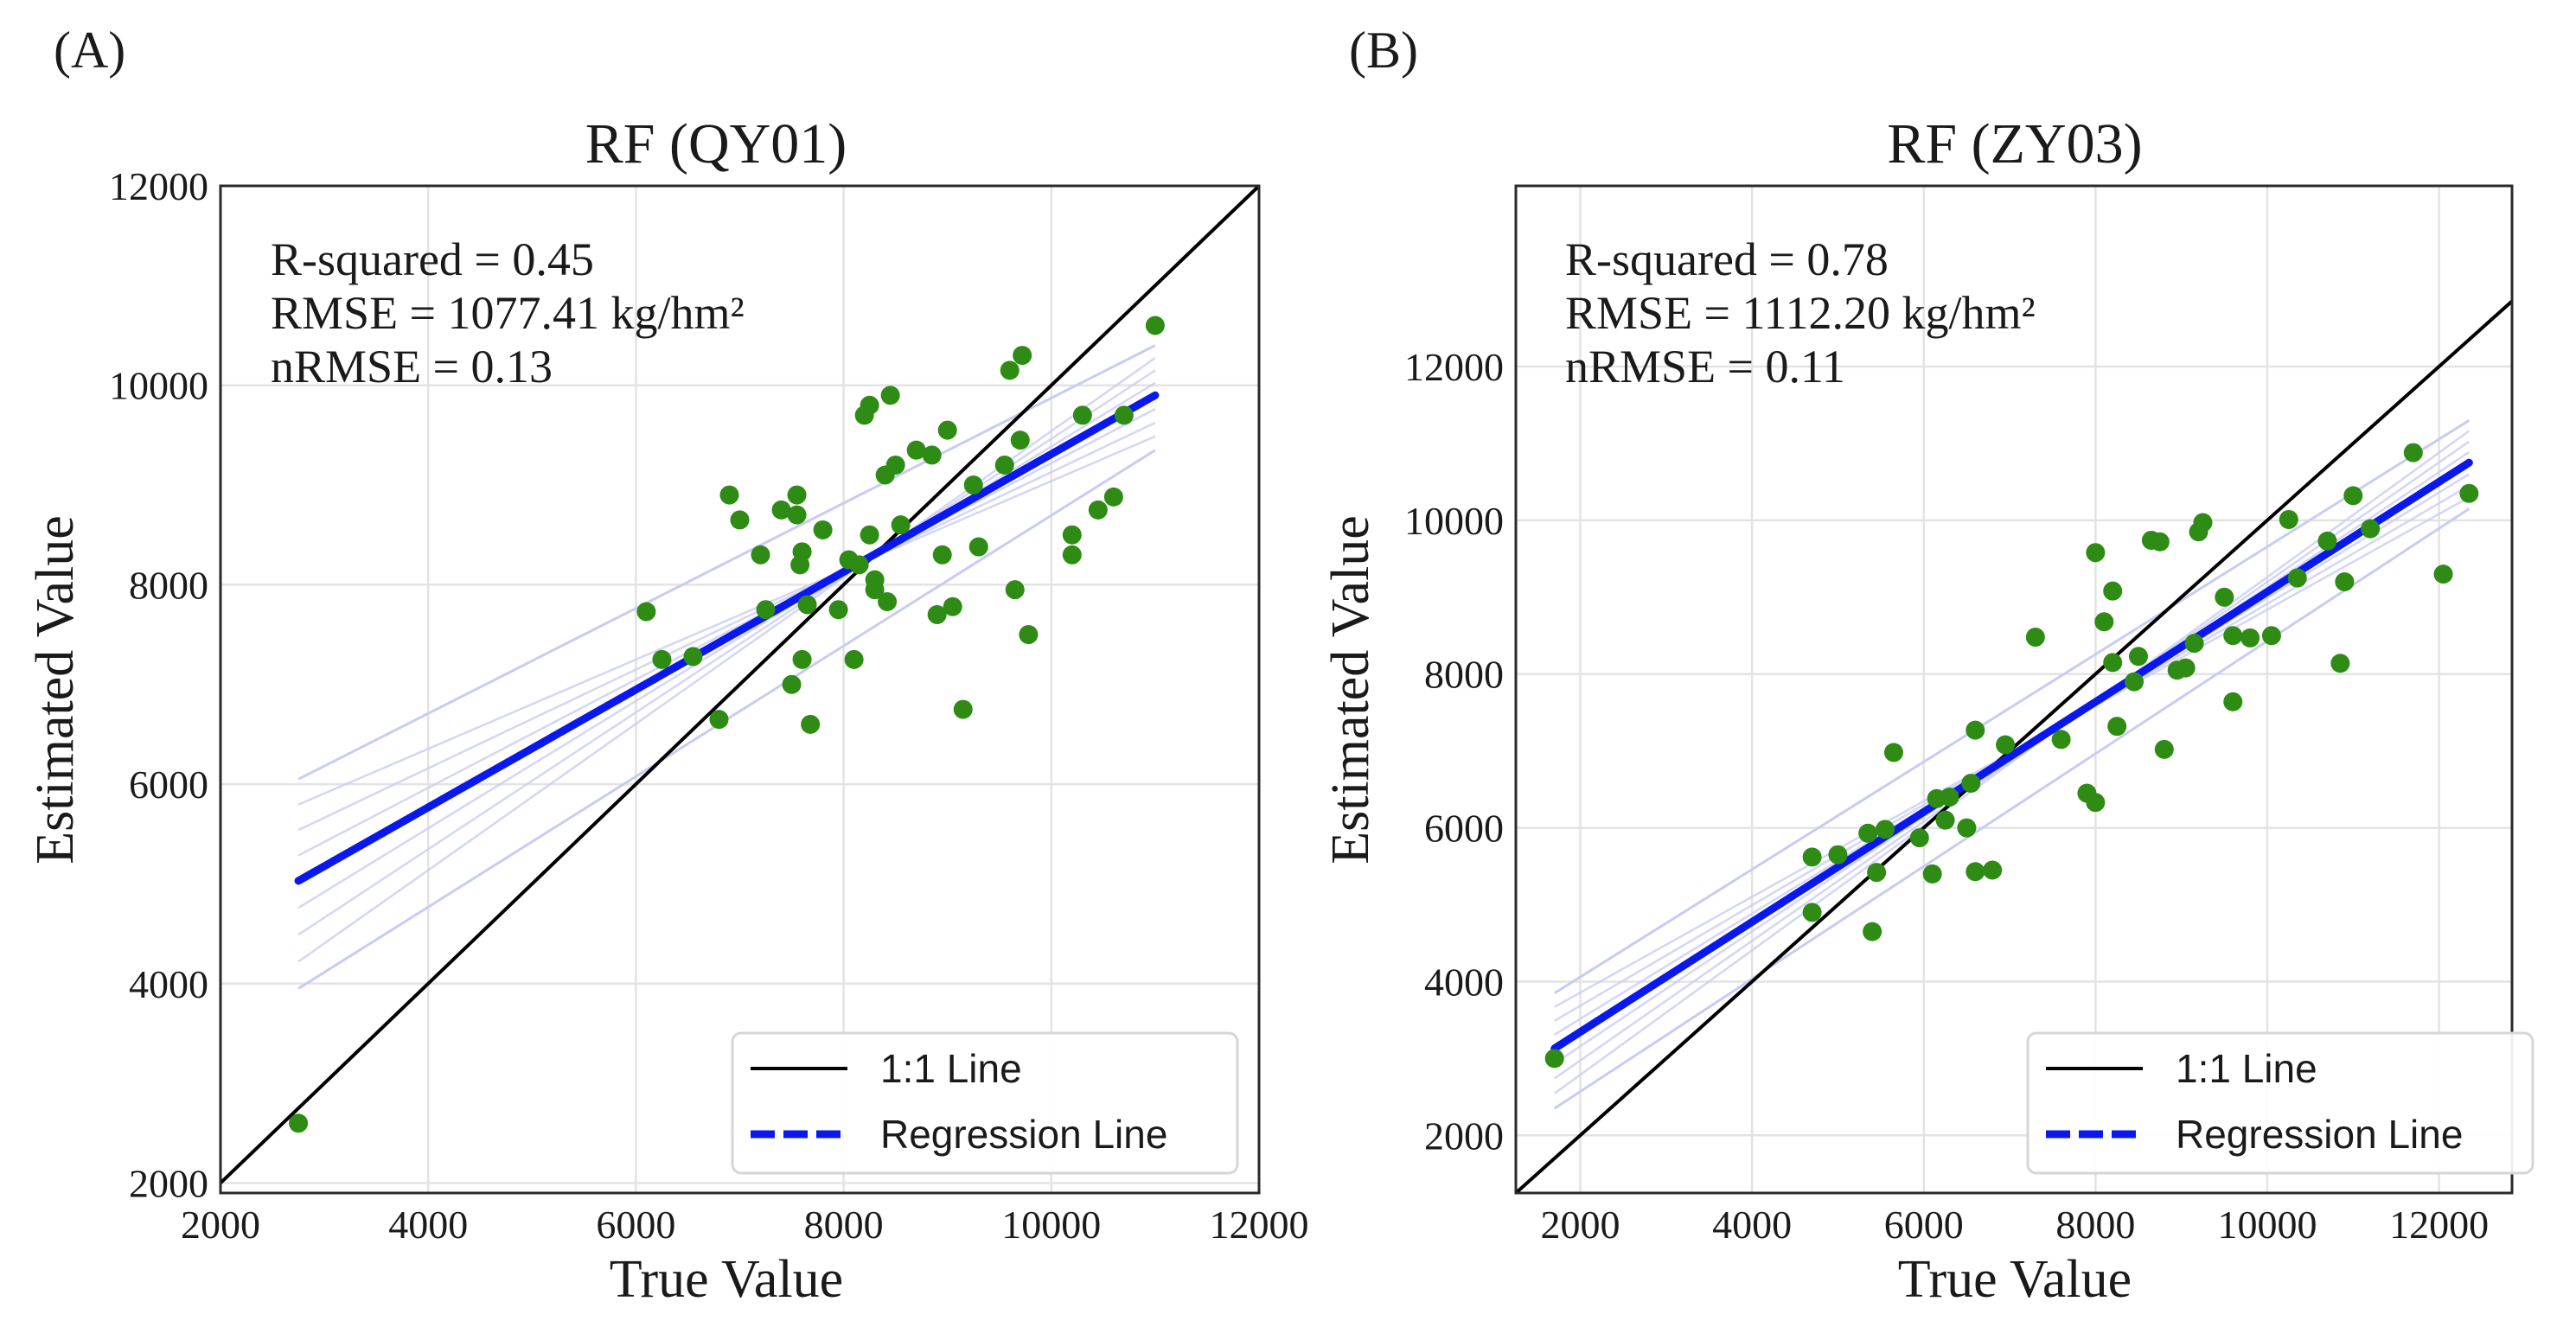 The height and width of the screenshot is (1327, 2576). I want to click on y-axis-label: Estimated Value, so click(55, 690).